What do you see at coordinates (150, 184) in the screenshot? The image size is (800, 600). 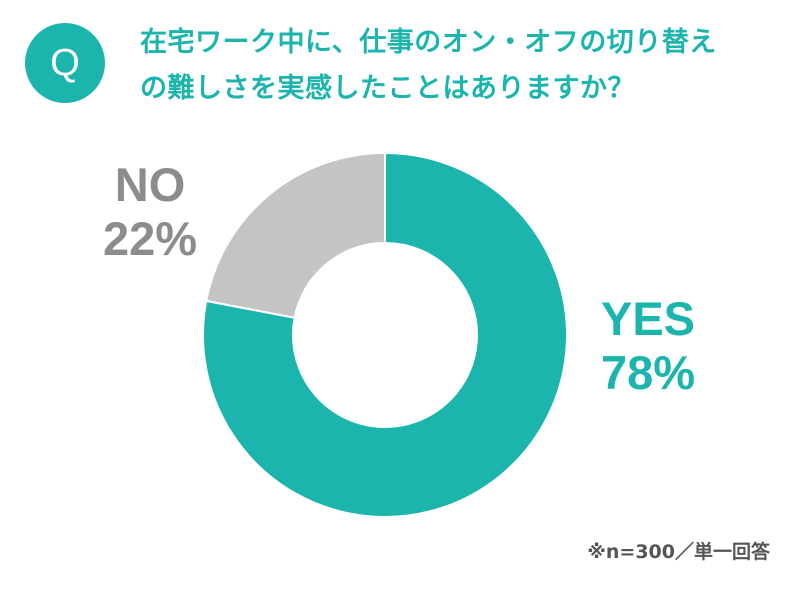 I see `no-label-name: NO` at bounding box center [150, 184].